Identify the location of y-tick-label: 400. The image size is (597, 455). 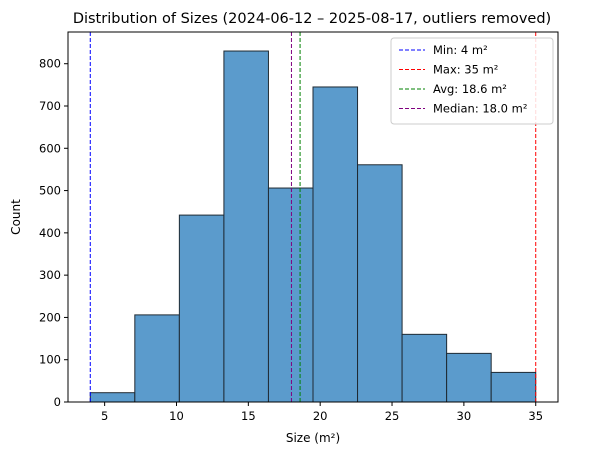
(50, 233).